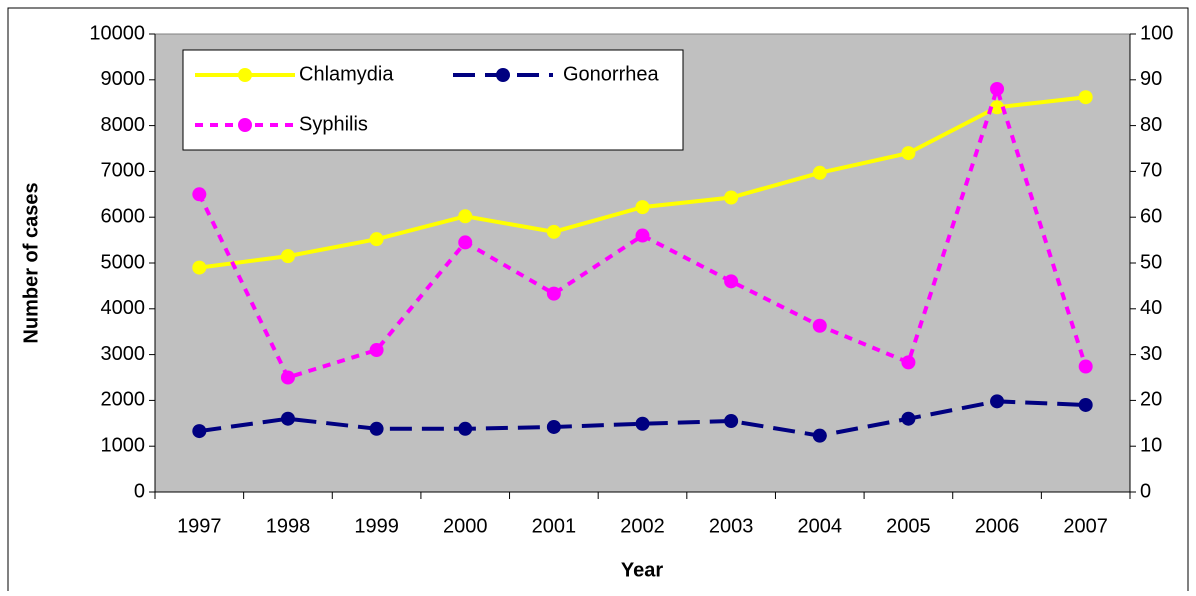 This screenshot has width=1196, height=596. I want to click on y2-tick-label: 20, so click(1151, 400).